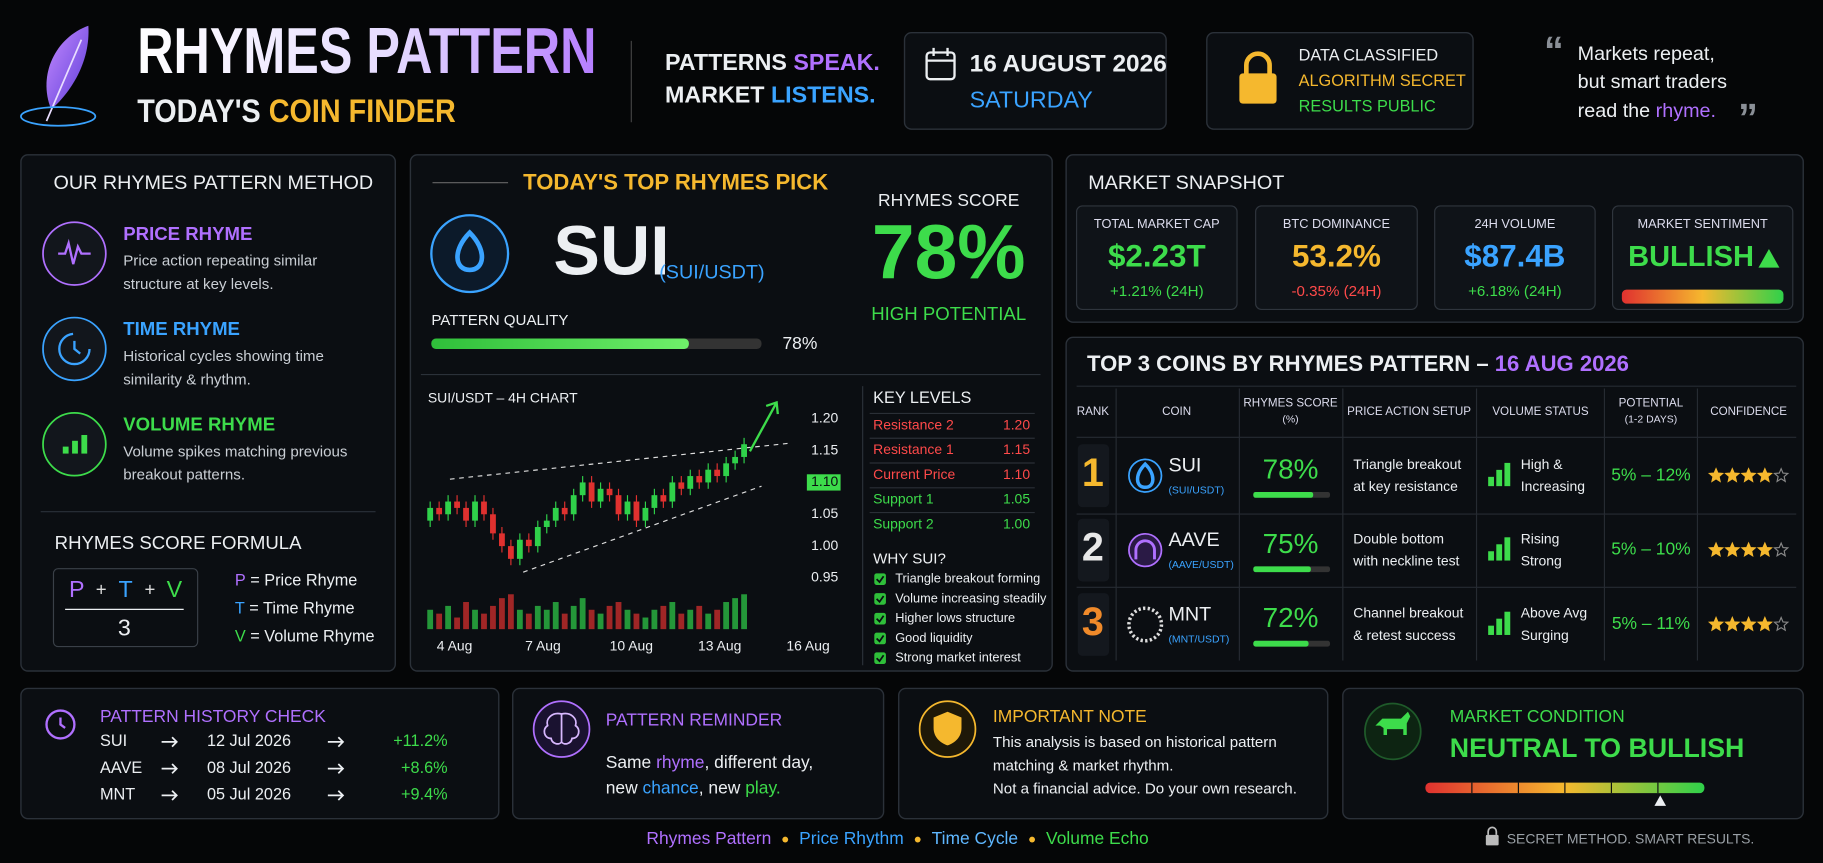 The height and width of the screenshot is (863, 1823). What do you see at coordinates (1631, 838) in the screenshot?
I see `watermark: SECRET METHOD. SMART RESULTS.` at bounding box center [1631, 838].